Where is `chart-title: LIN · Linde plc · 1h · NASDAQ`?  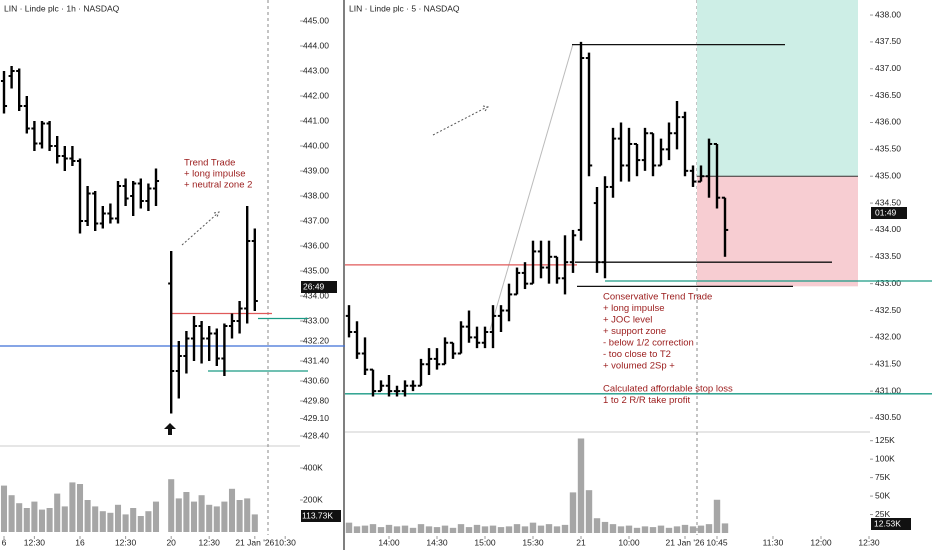
chart-title: LIN · Linde plc · 1h · NASDAQ is located at coordinates (62, 8).